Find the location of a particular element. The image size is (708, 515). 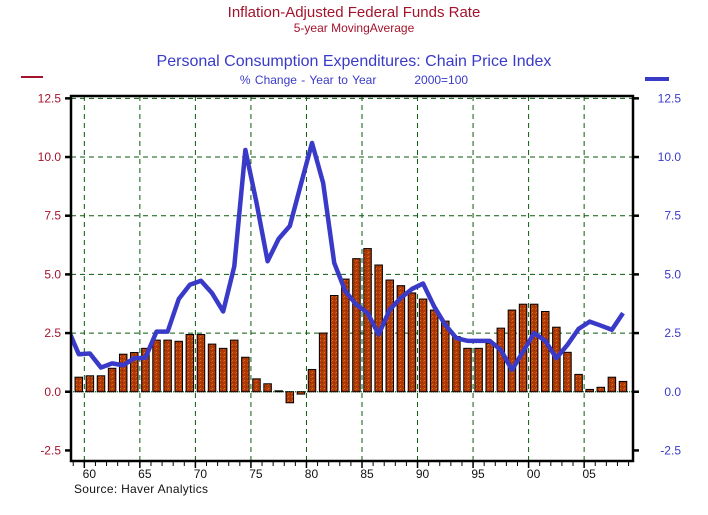

x-tick-label: 05 is located at coordinates (589, 474).